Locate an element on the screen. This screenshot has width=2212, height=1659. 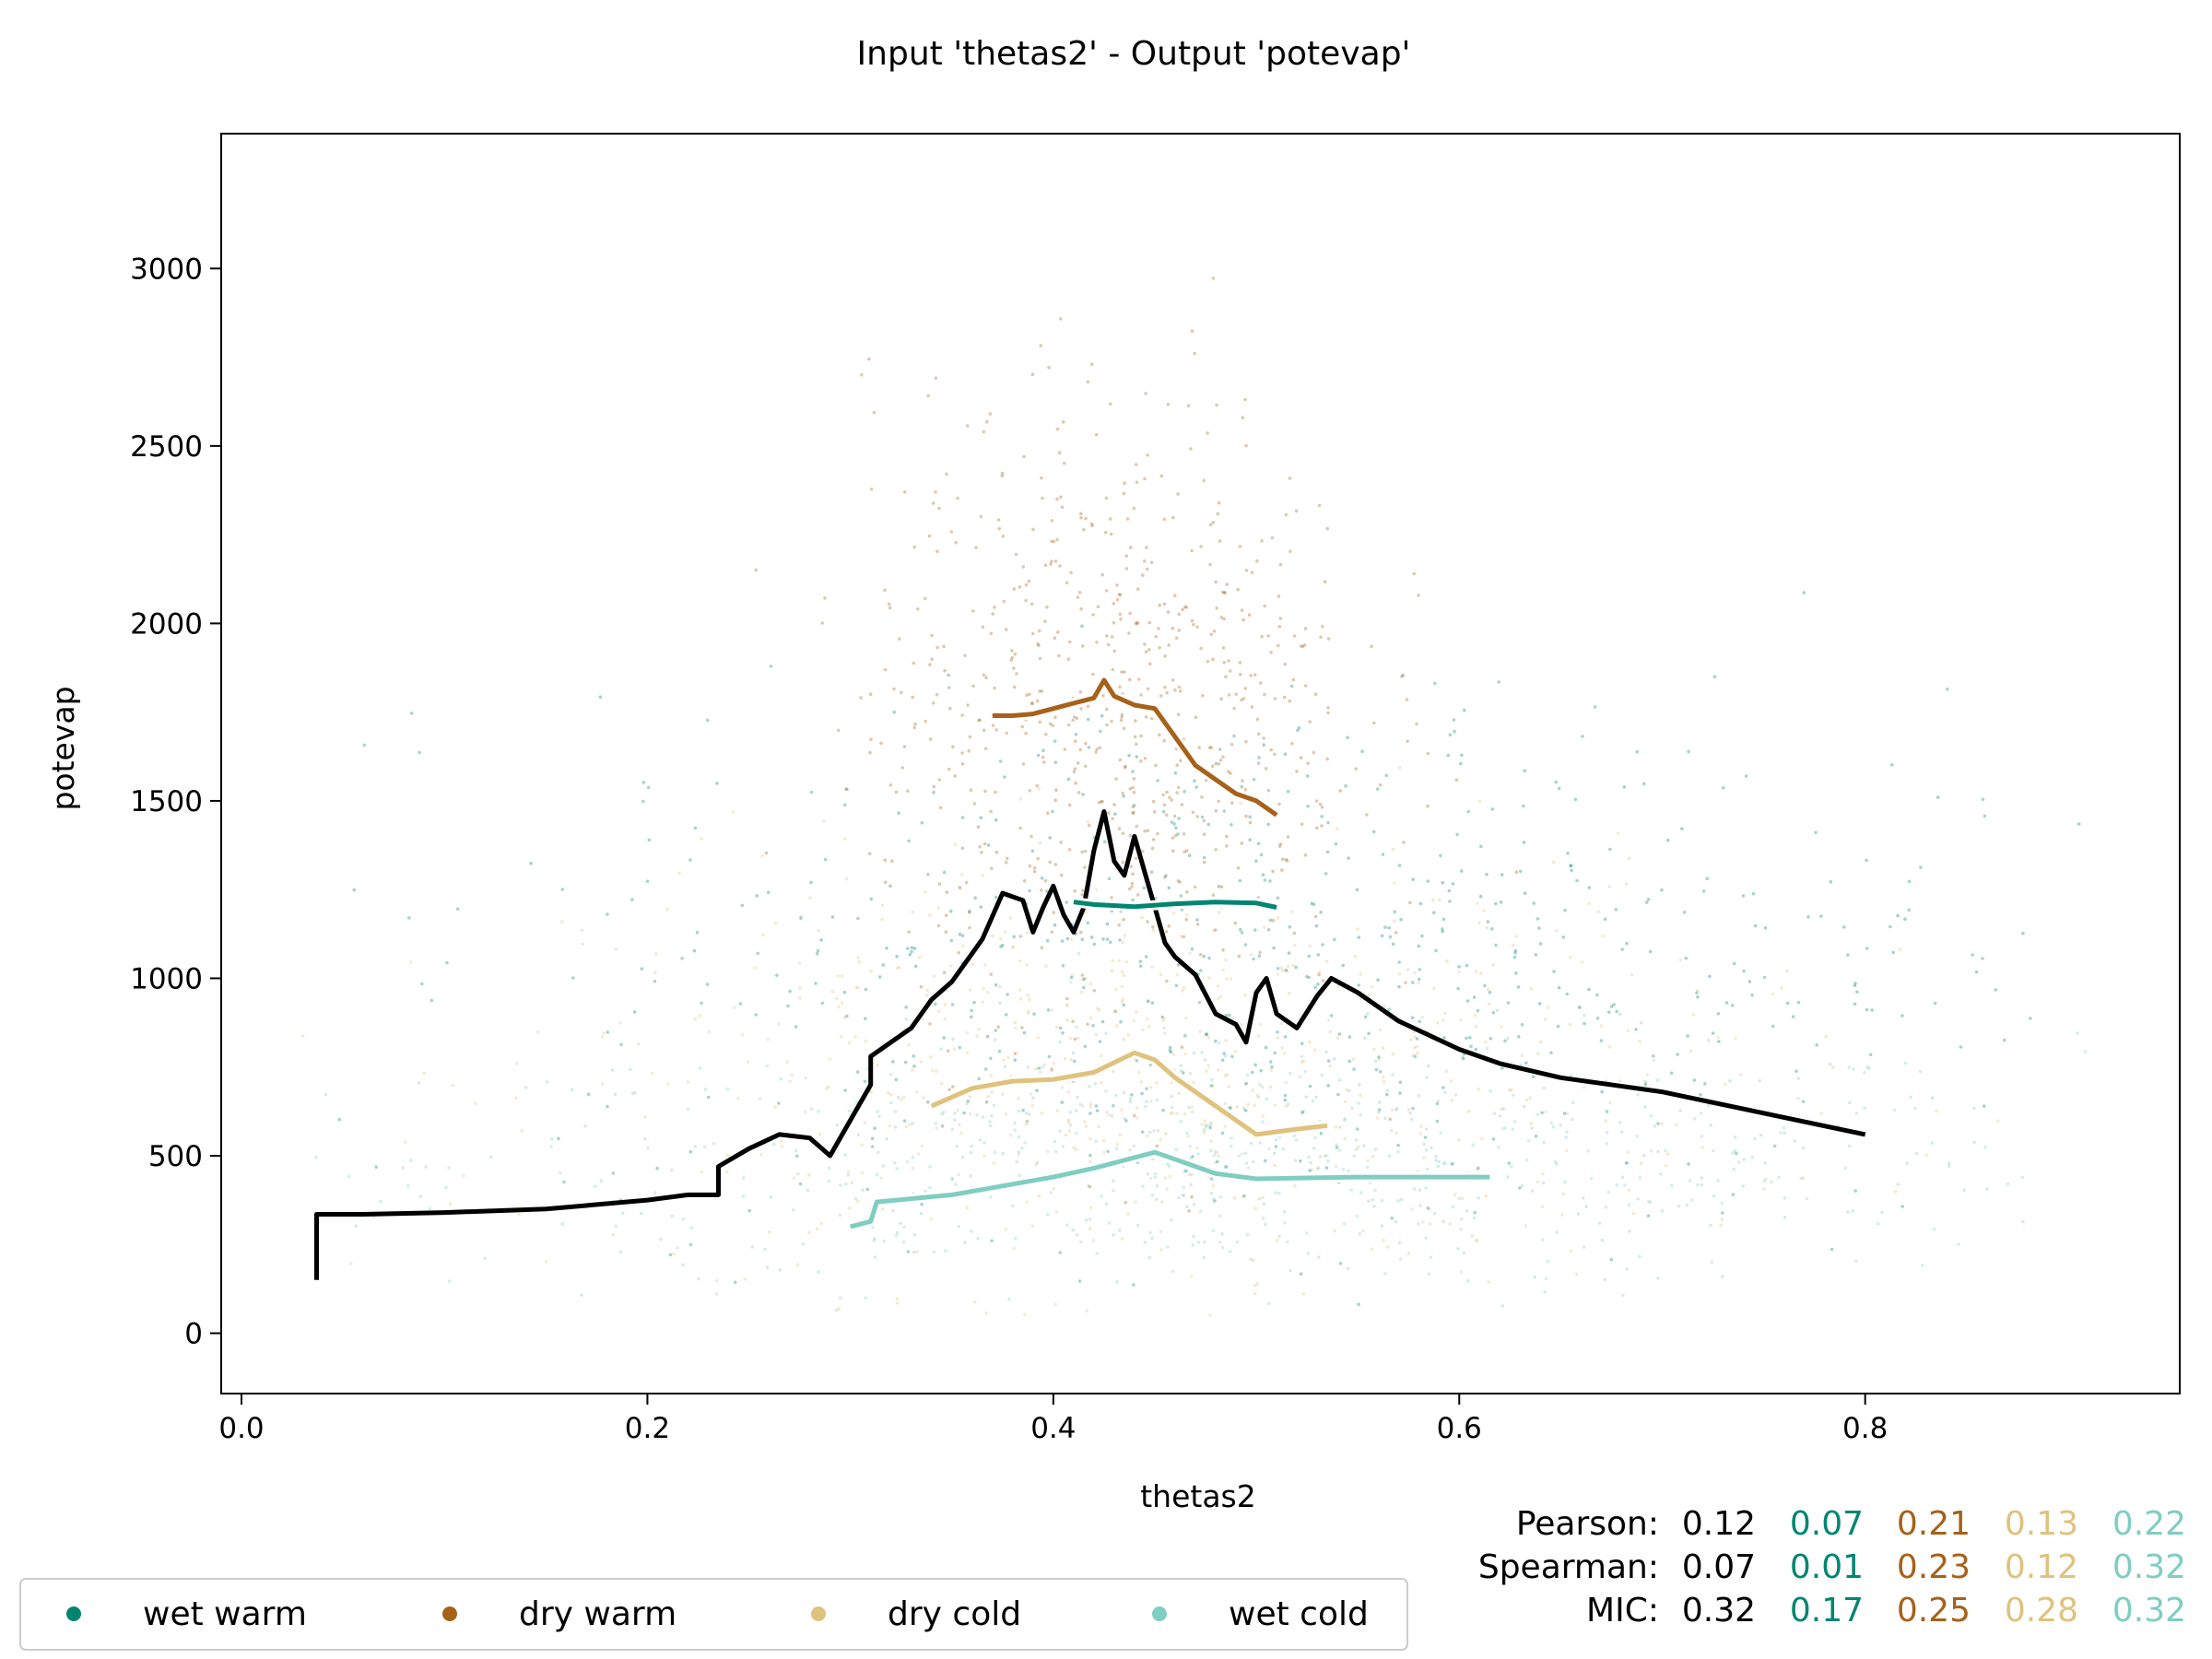
stat-value: 0.25 is located at coordinates (1934, 1611).